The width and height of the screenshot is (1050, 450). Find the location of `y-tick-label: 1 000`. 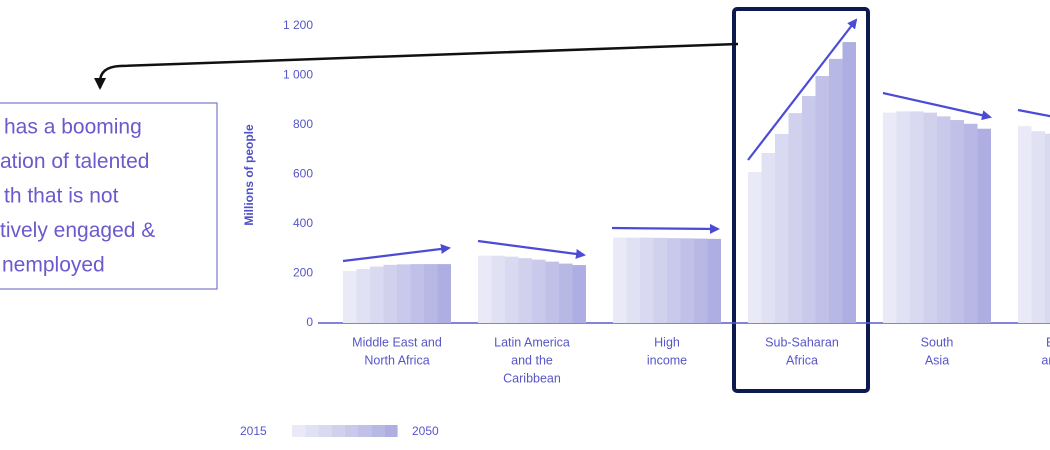

y-tick-label: 1 000 is located at coordinates (298, 75).